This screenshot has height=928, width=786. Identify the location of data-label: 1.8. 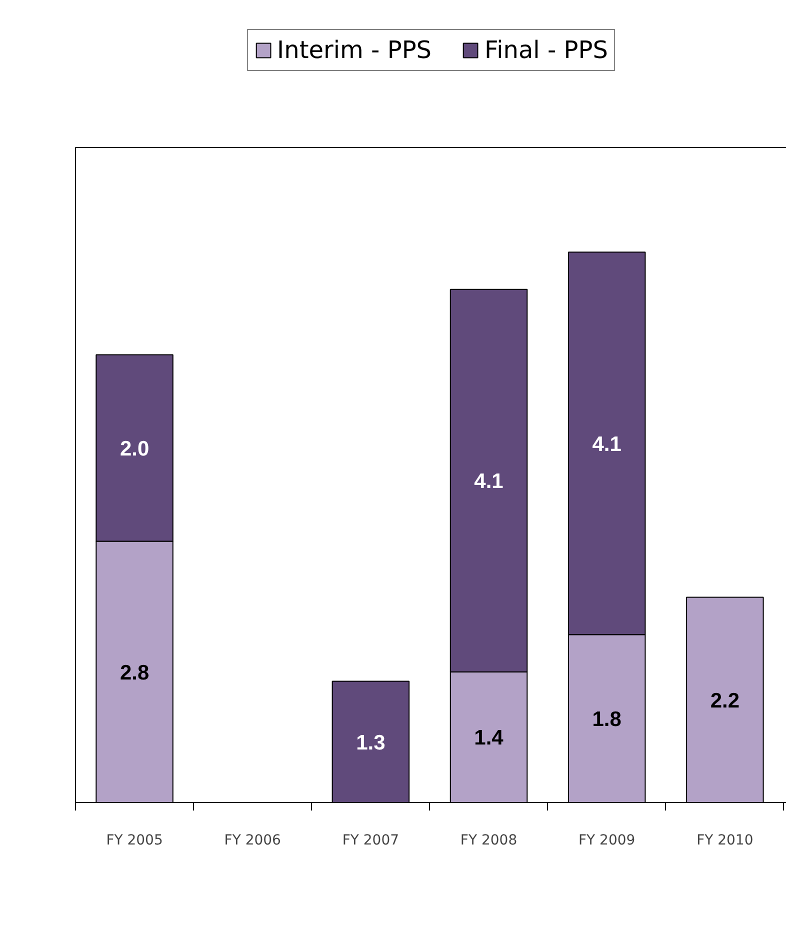
(607, 720).